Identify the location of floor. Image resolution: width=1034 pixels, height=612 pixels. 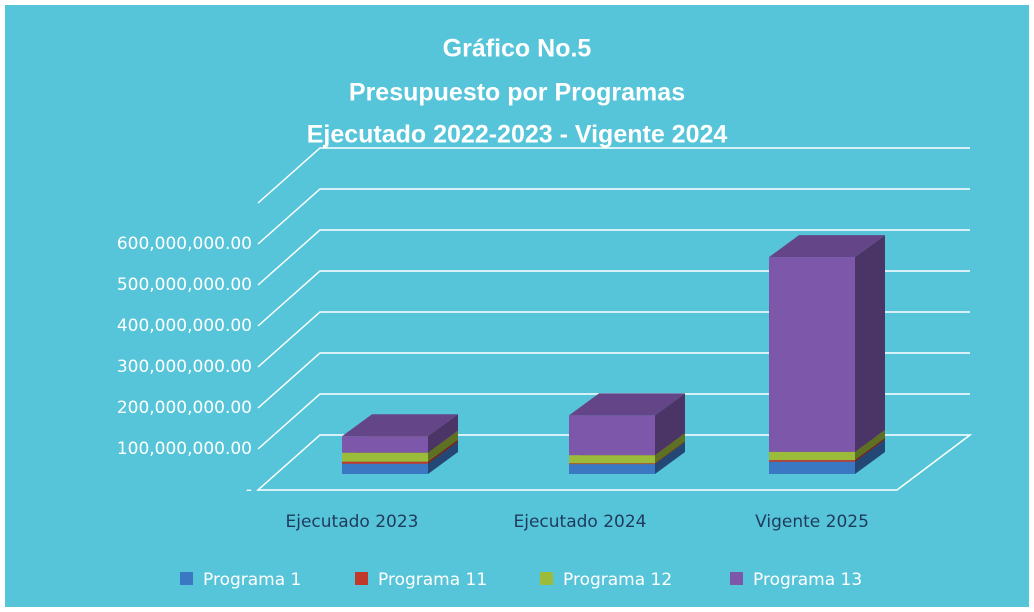
(614, 462).